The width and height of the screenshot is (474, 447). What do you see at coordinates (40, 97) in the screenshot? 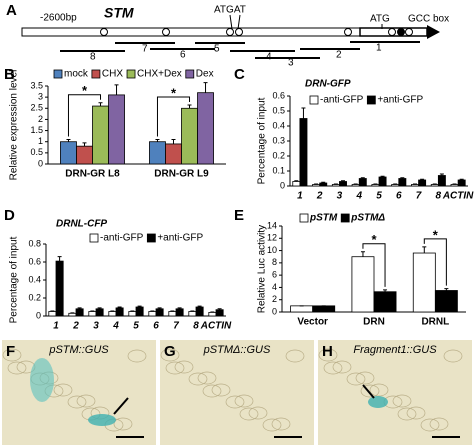
I see `y-tick-label: 3` at bounding box center [40, 97].